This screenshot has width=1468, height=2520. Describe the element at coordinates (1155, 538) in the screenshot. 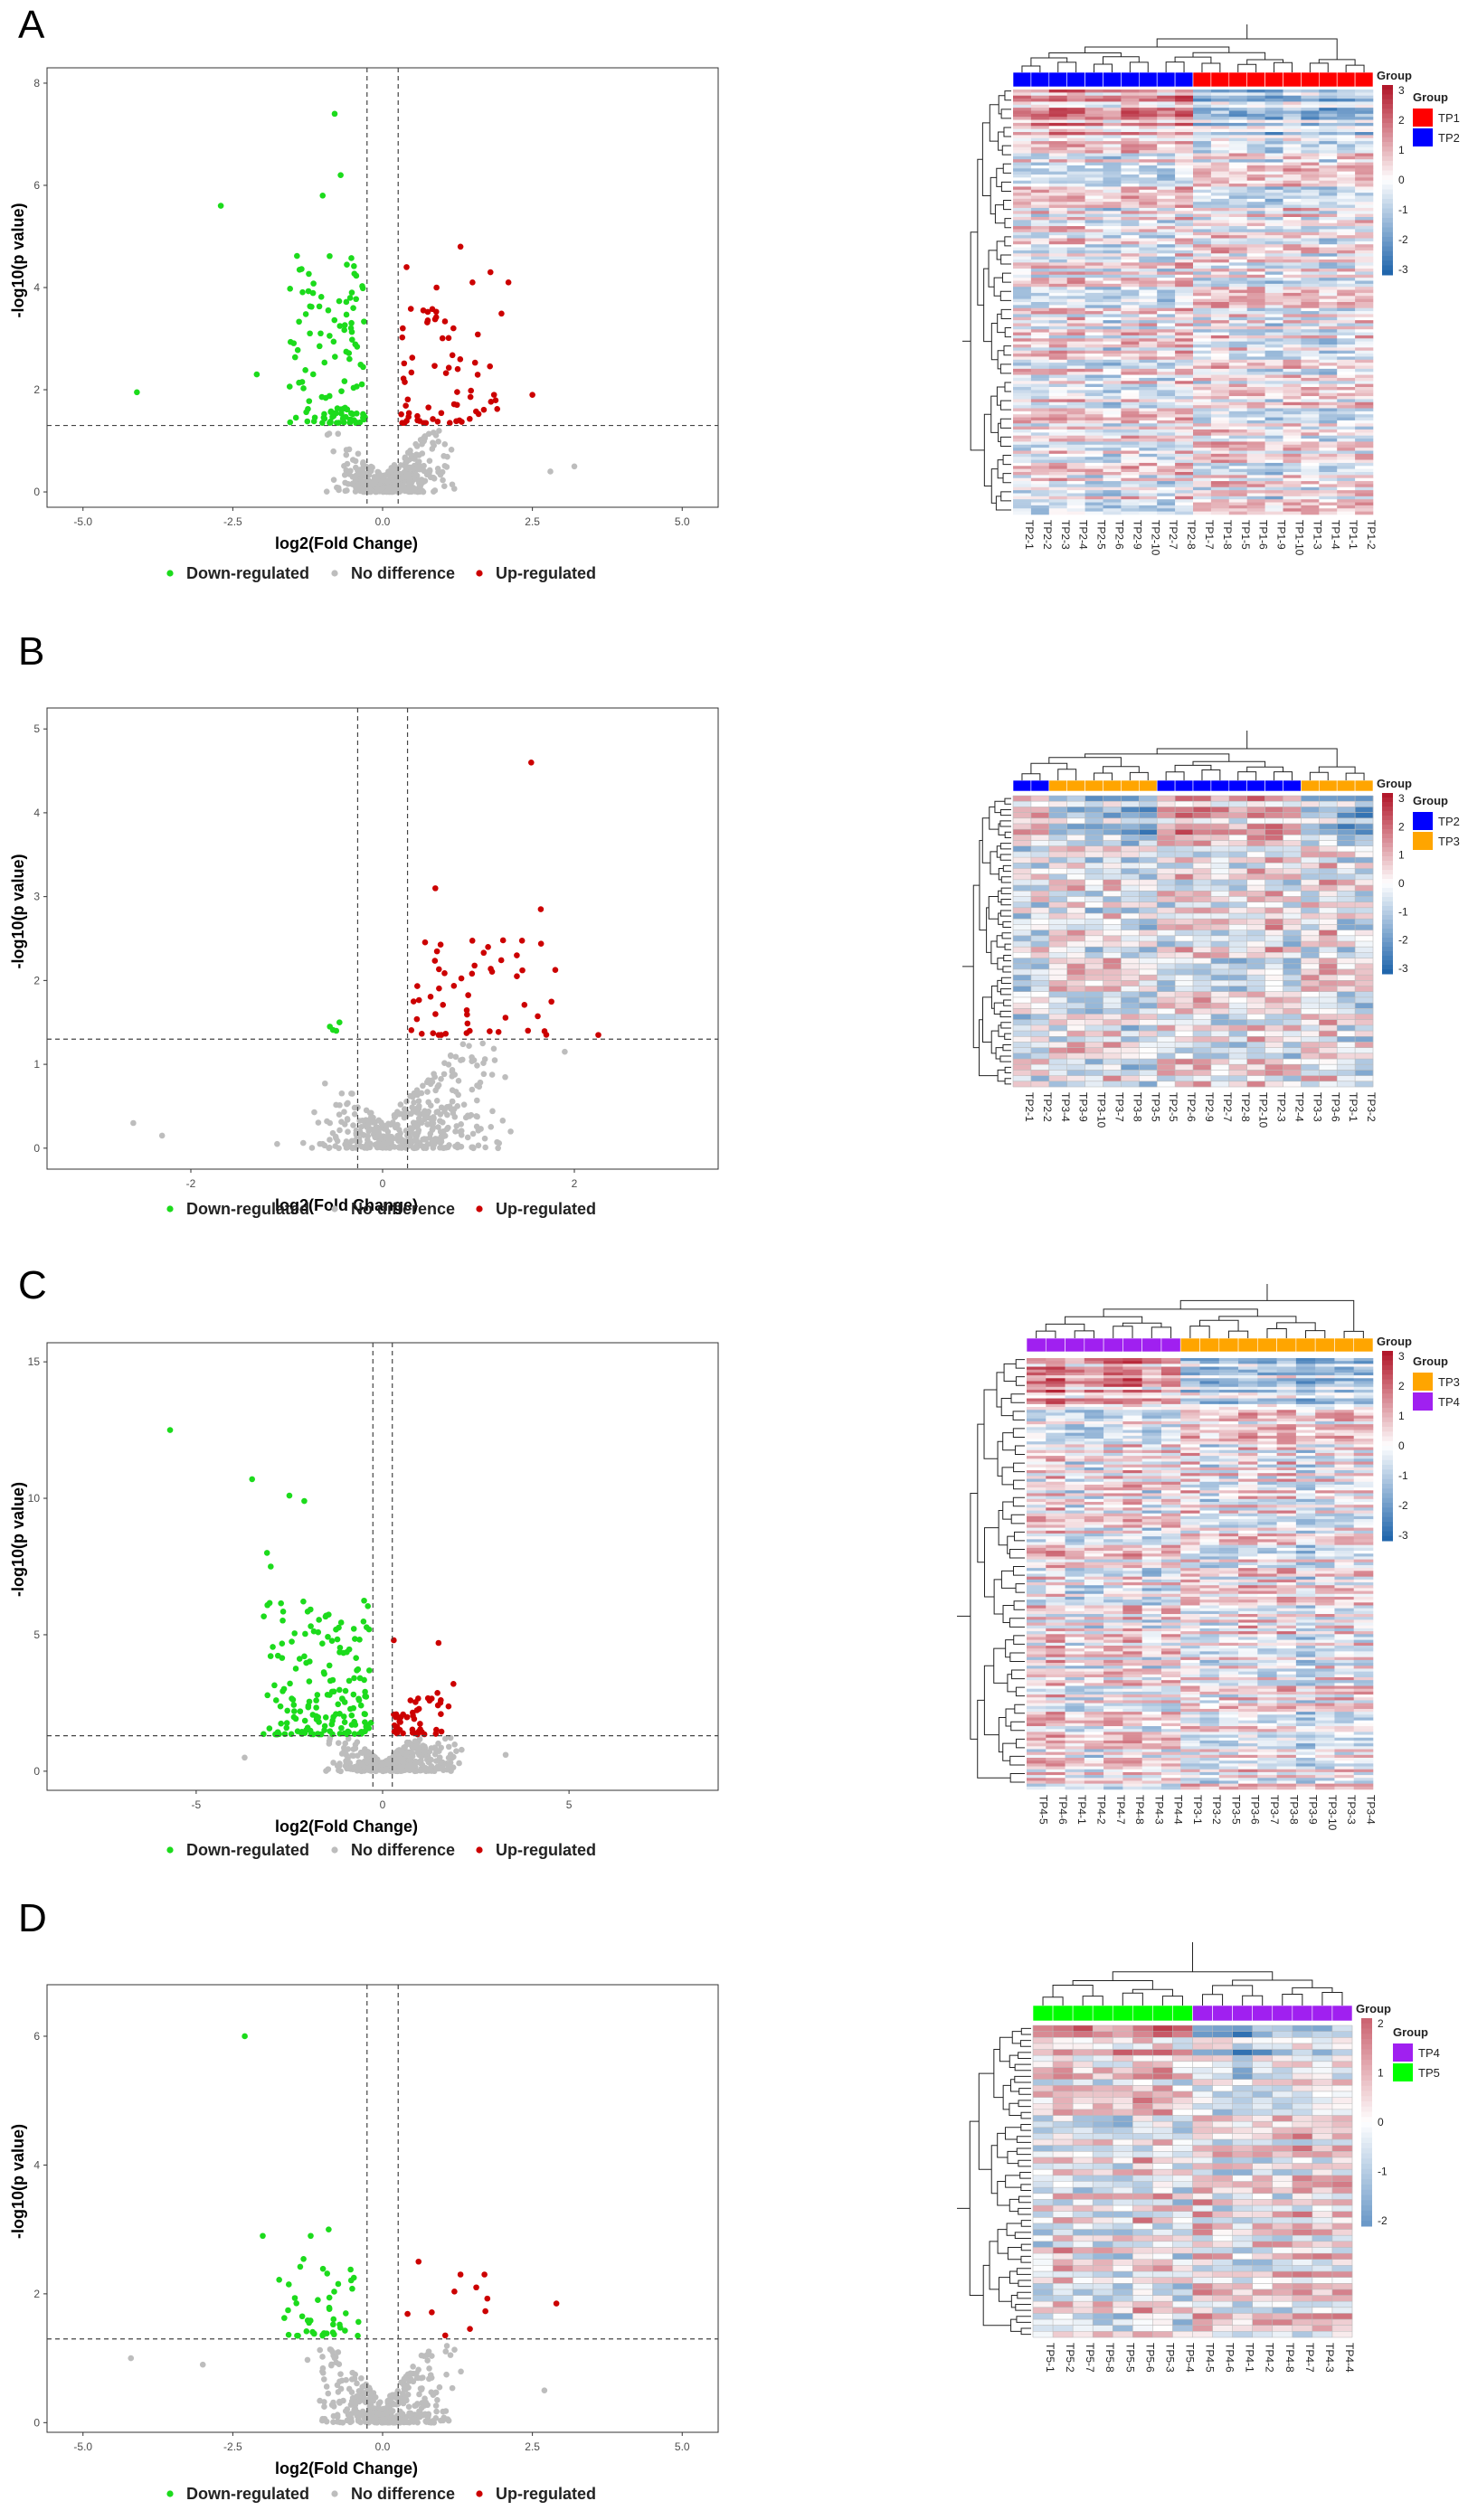

I see `column-label: TP2-10` at that location.